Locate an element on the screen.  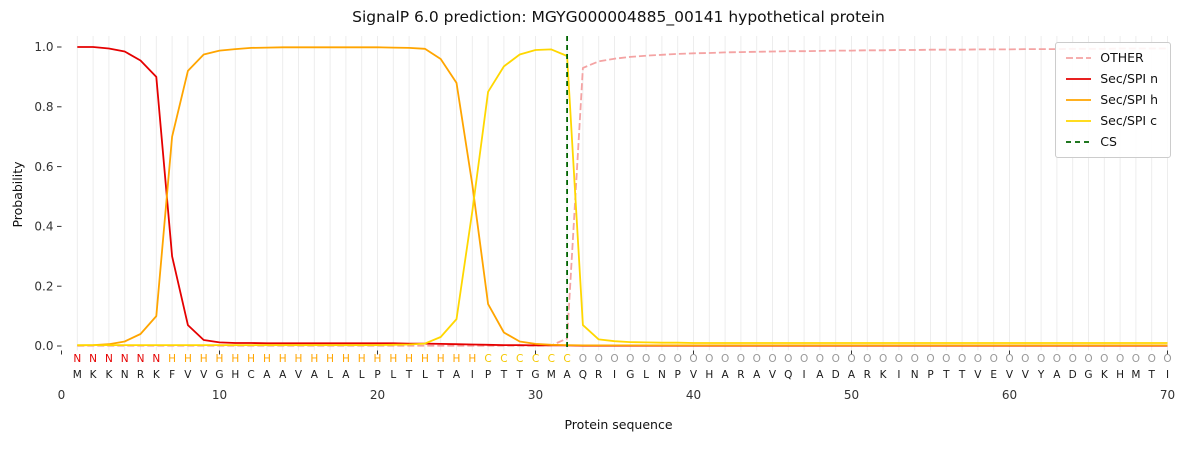
legend-item-other: OTHER is located at coordinates (1111, 58).